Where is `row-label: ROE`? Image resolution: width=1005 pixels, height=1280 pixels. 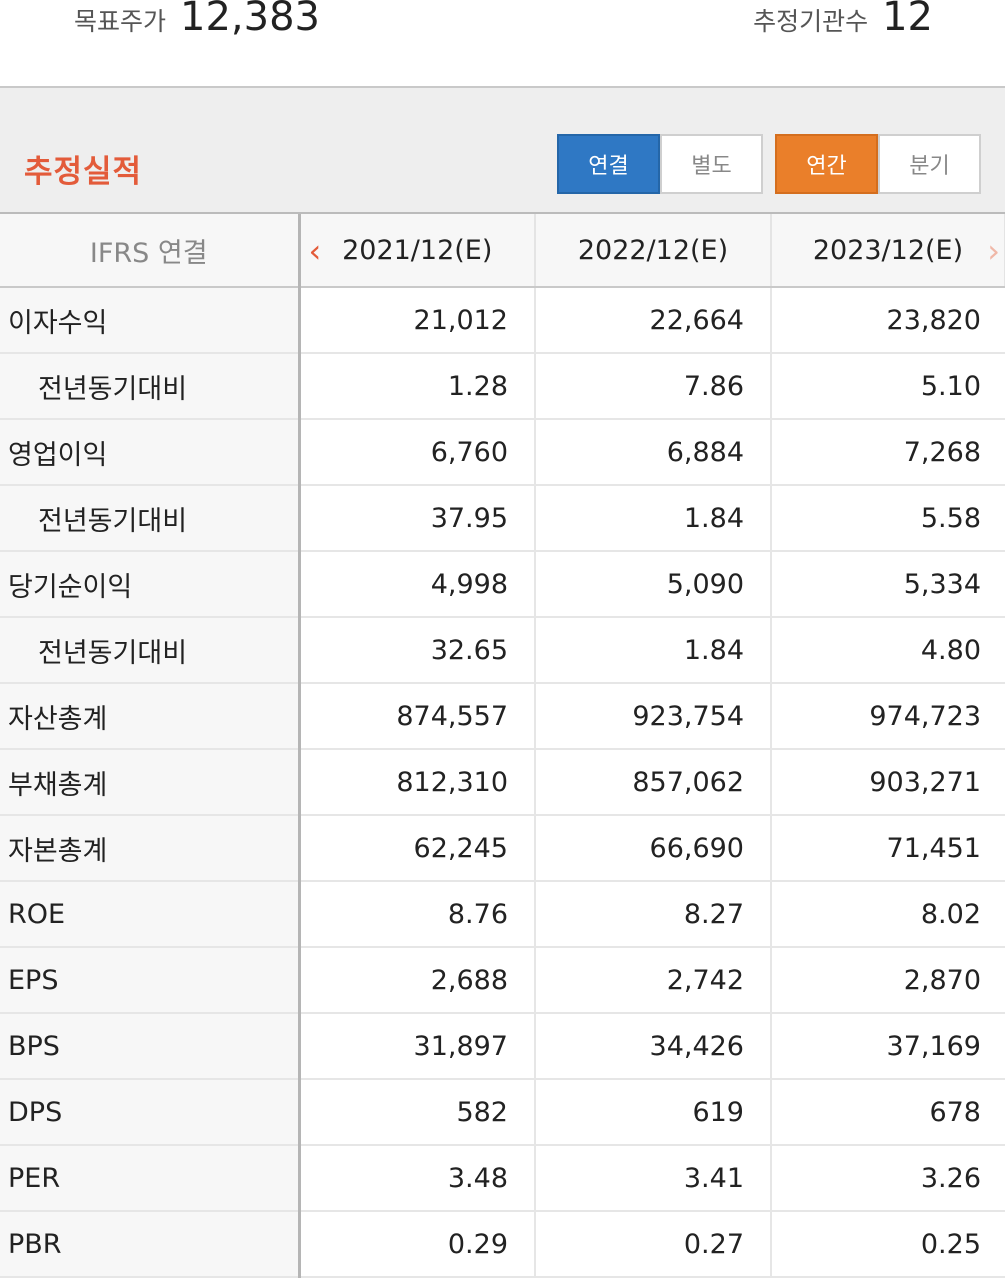
row-label: ROE is located at coordinates (150, 914).